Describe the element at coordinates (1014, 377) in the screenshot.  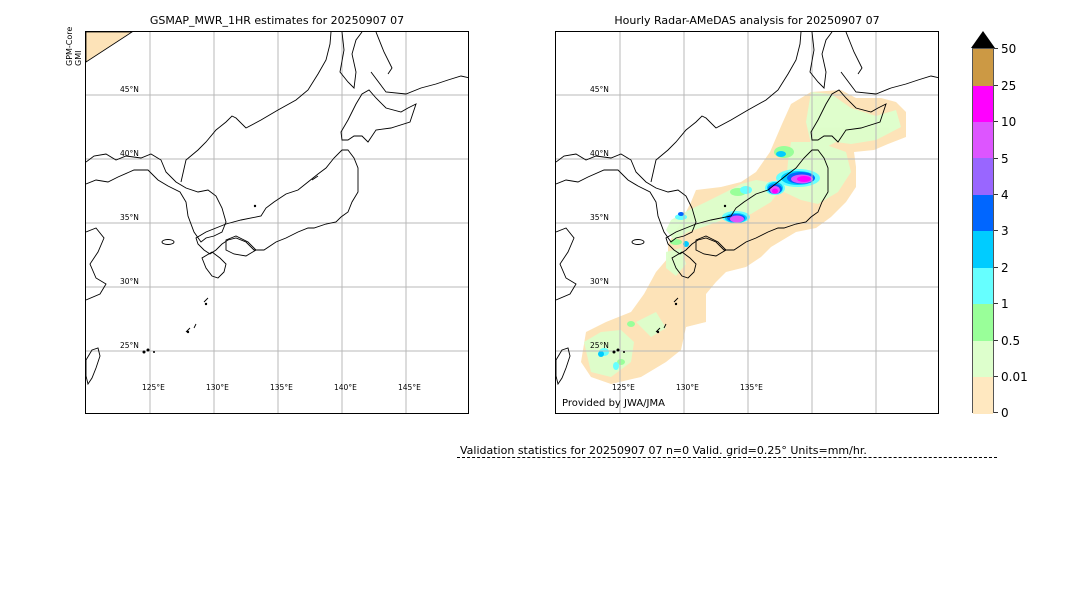
I see `colorbar-label-0.01: 0.01` at that location.